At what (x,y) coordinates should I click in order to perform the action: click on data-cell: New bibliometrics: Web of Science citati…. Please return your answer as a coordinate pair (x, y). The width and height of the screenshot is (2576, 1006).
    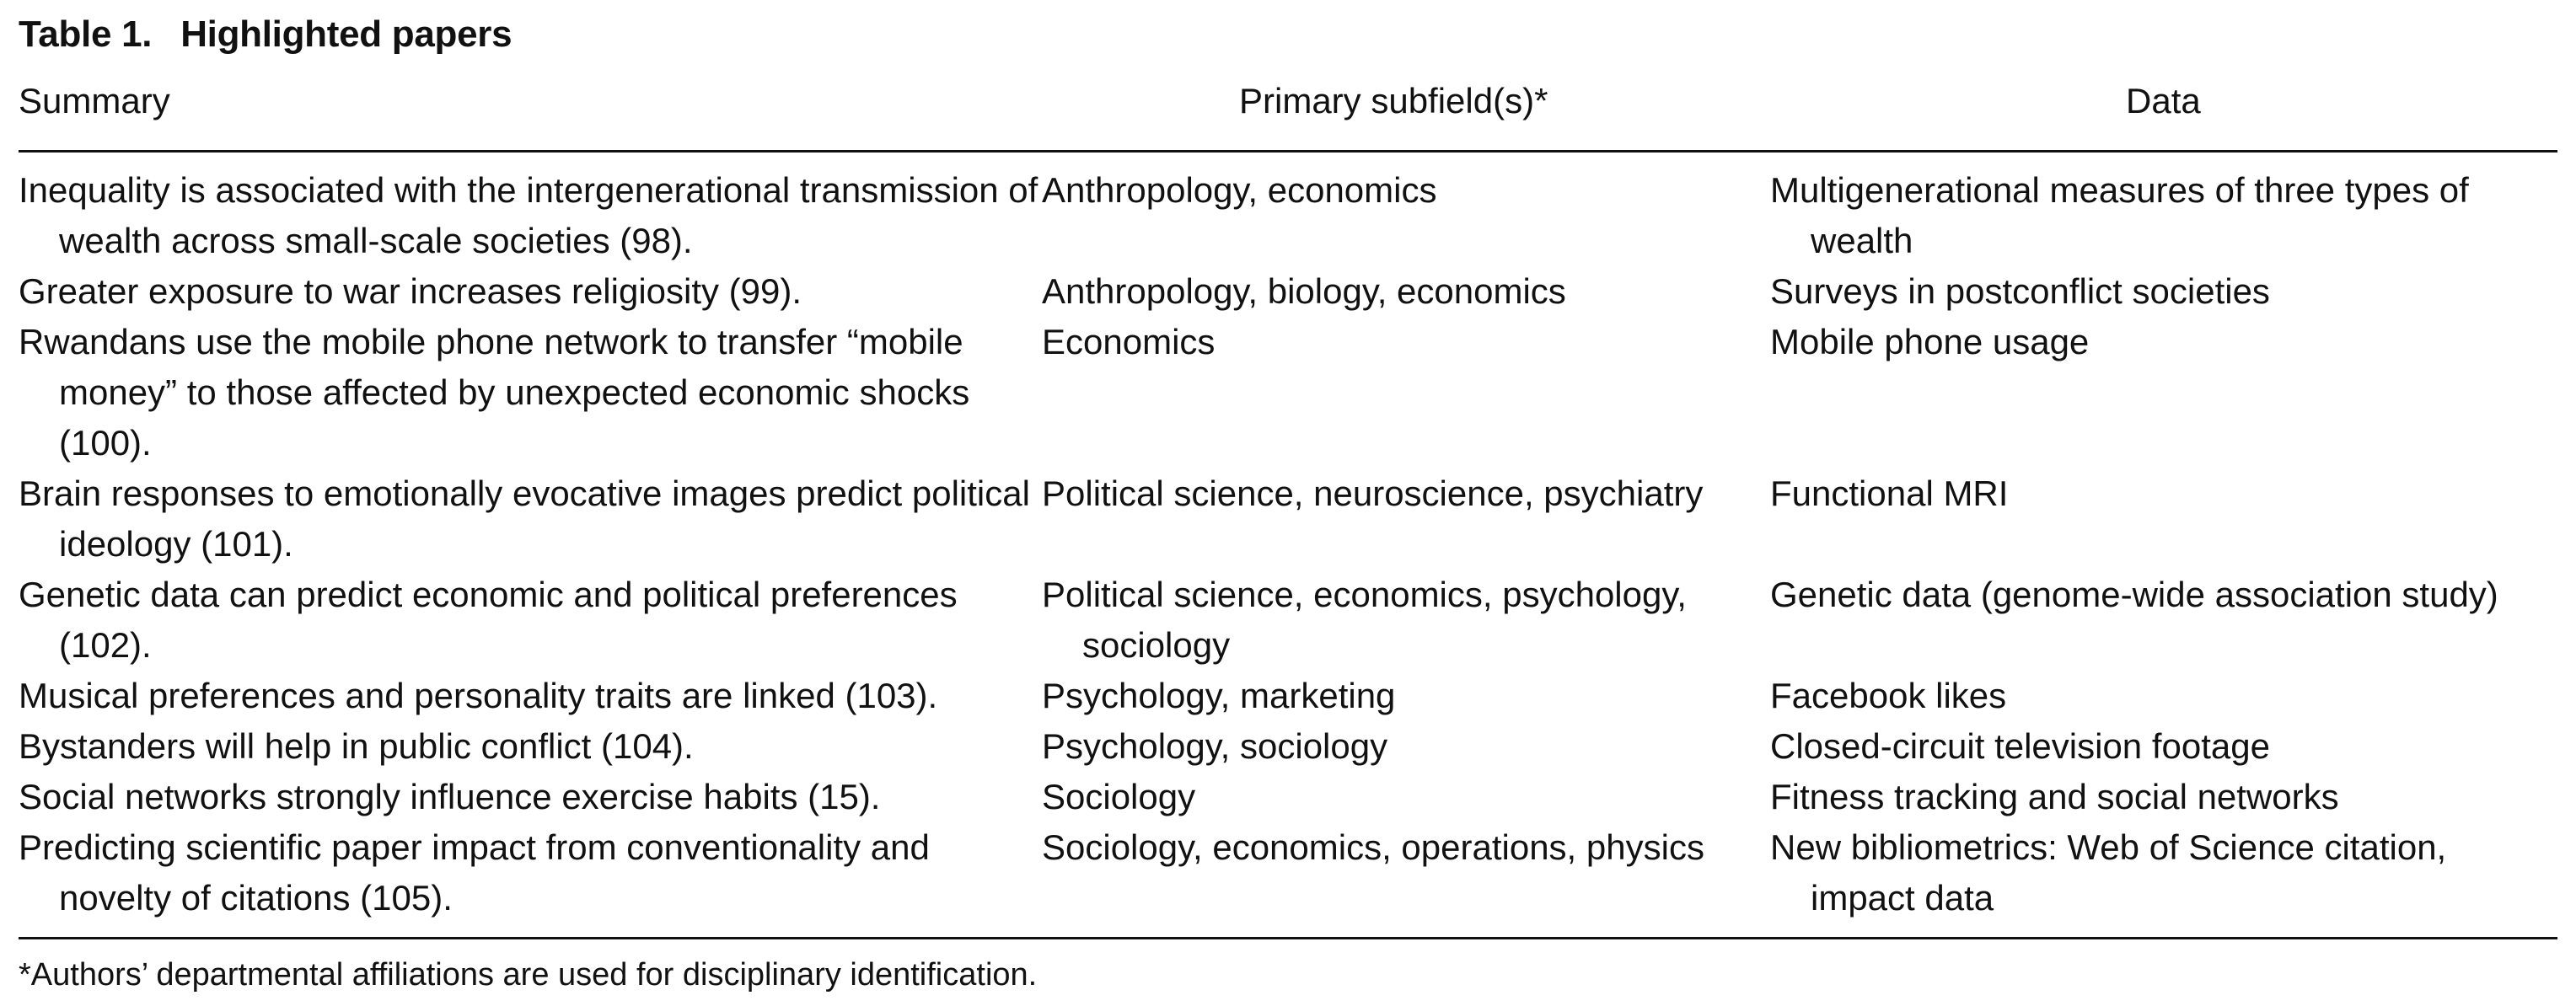
    Looking at the image, I should click on (2108, 872).